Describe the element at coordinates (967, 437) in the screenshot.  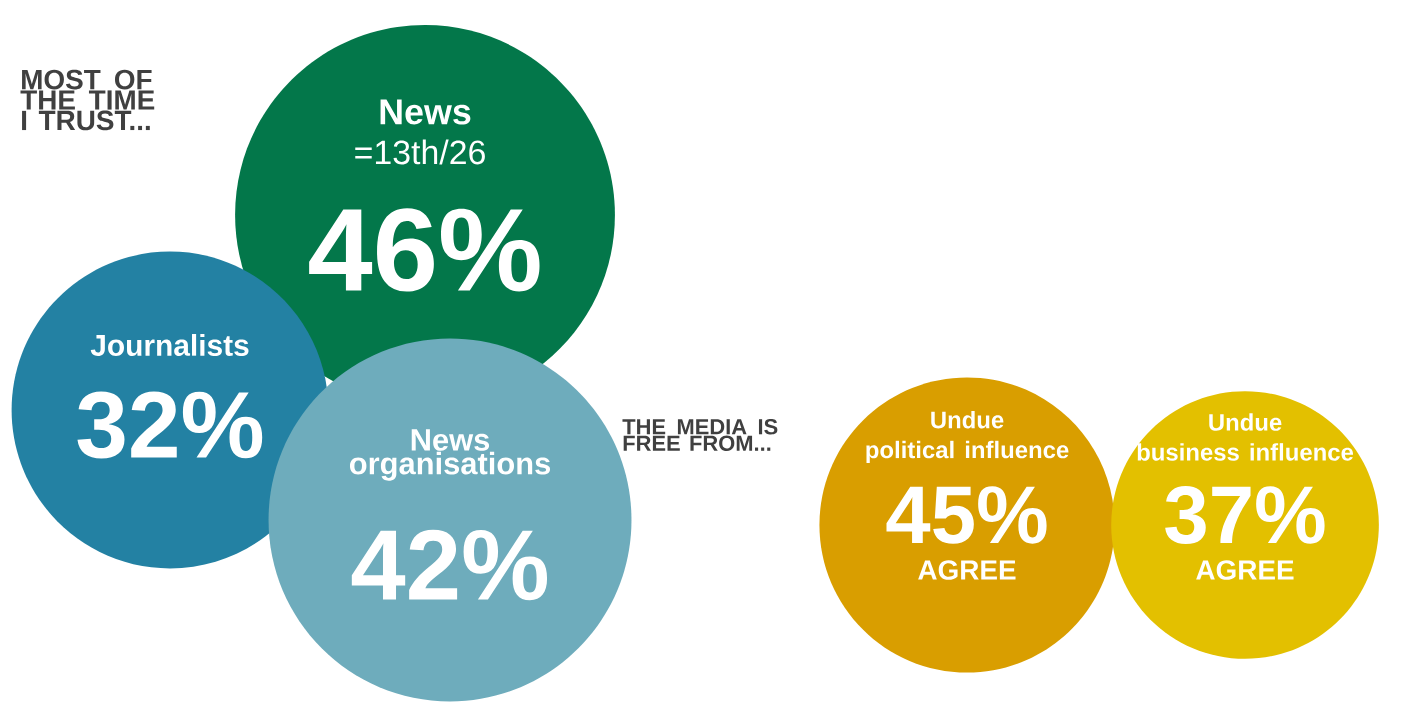
I see `category-label: Undue political influence` at that location.